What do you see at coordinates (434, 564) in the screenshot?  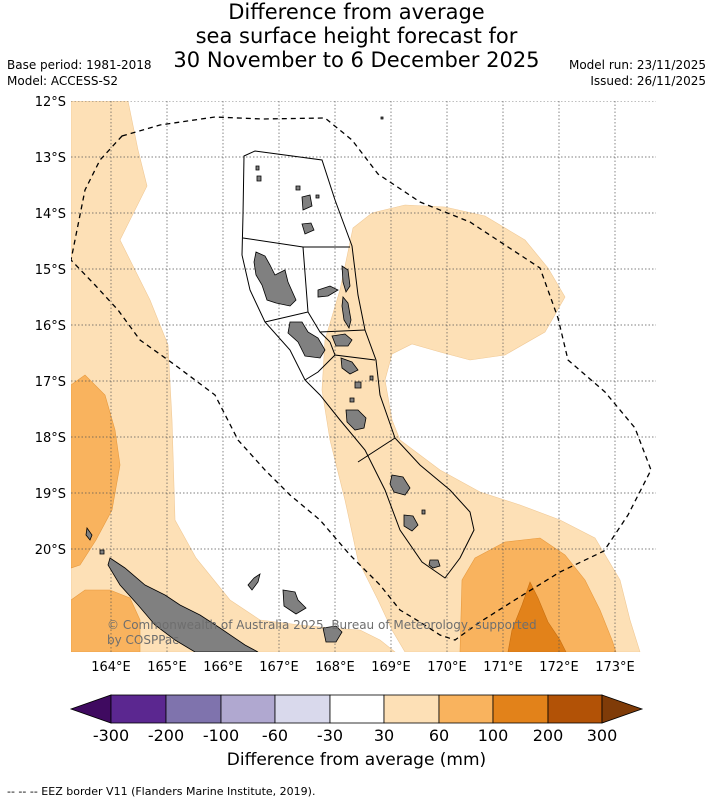 I see `island-aneityum` at bounding box center [434, 564].